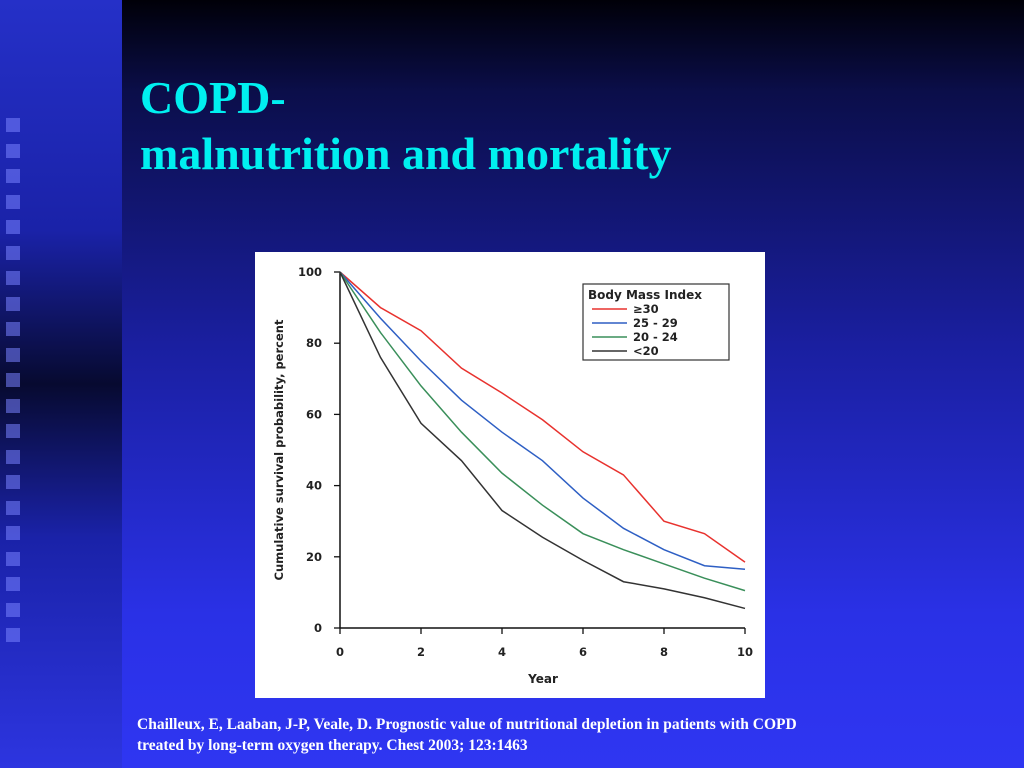  I want to click on legend-entry-label: ≥30, so click(646, 309).